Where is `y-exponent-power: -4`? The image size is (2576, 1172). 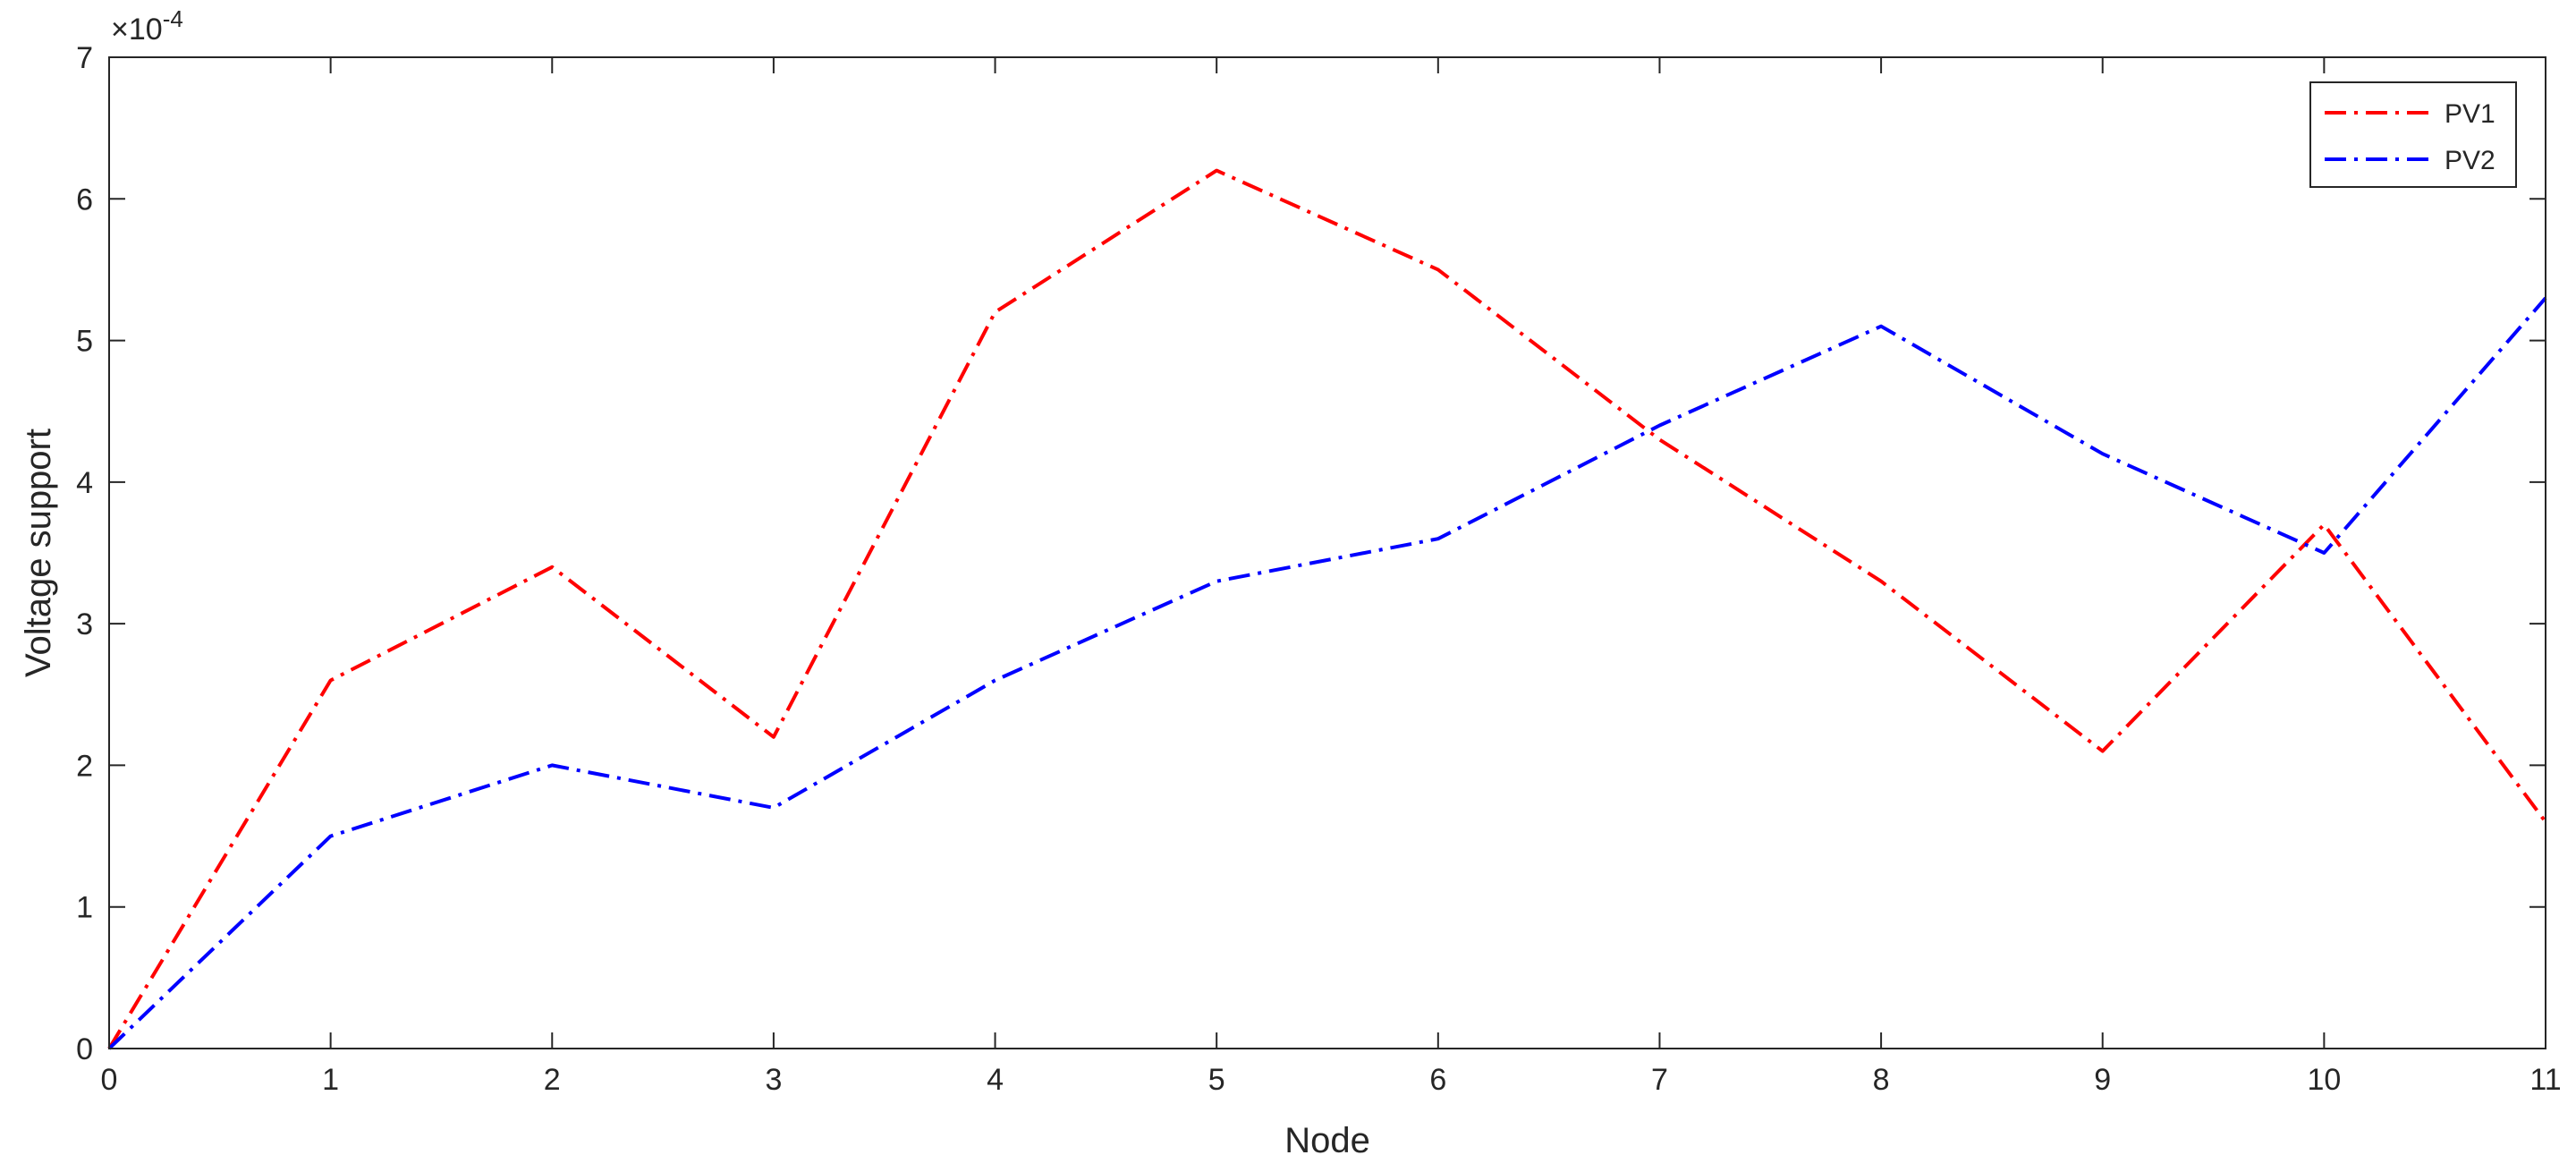 y-exponent-power: -4 is located at coordinates (173, 19).